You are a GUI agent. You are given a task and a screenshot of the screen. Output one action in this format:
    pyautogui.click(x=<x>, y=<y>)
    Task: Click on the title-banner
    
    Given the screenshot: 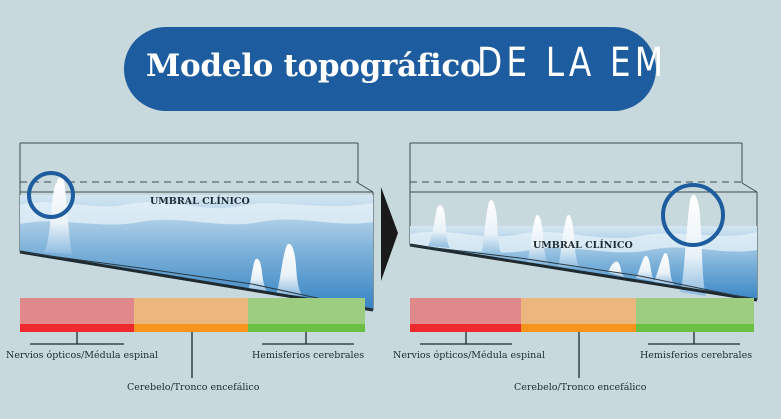 What is the action you would take?
    pyautogui.click(x=390, y=69)
    